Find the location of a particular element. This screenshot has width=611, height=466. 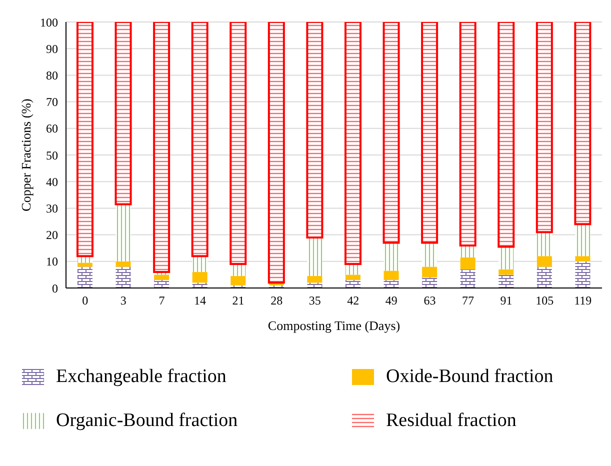

y-tick-label: 0 is located at coordinates (55, 288).